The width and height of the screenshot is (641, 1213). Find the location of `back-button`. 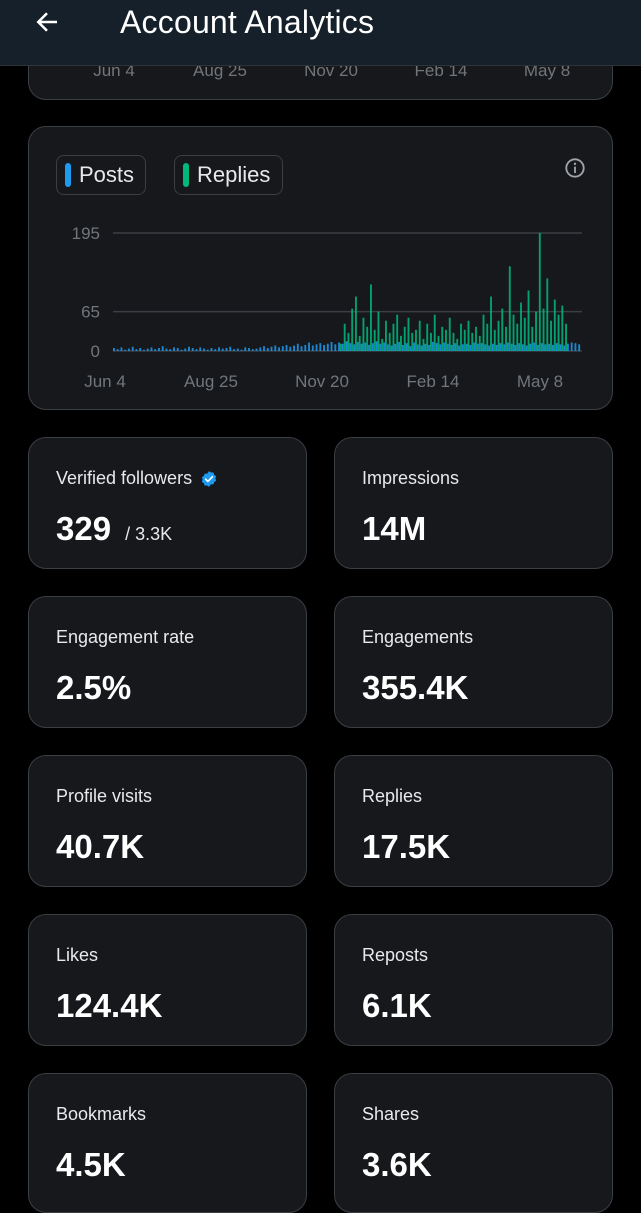

back-button is located at coordinates (47, 22).